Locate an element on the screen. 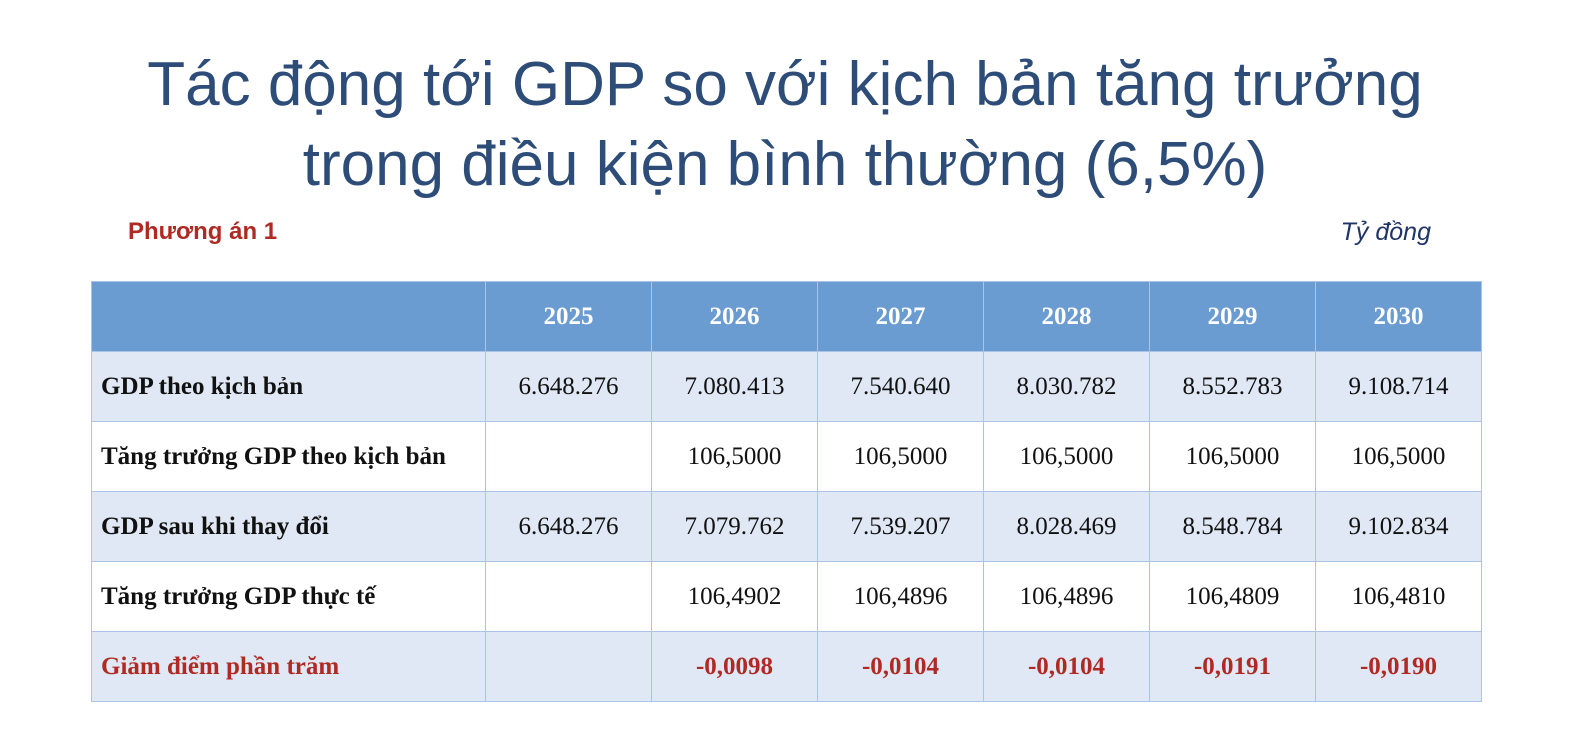 The width and height of the screenshot is (1588, 744). subtitle: Phương án 1 is located at coordinates (203, 231).